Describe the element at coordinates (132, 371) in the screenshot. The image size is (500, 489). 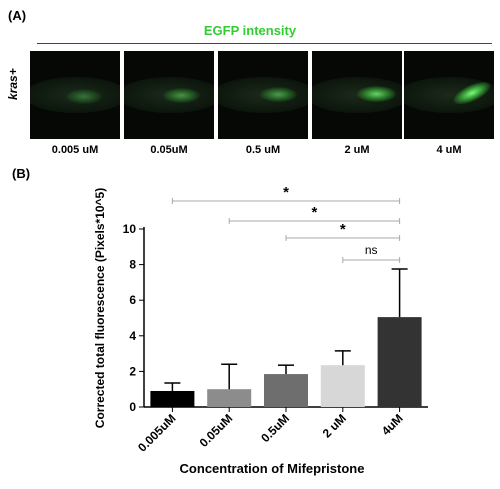
I see `y-tick-label: 2` at that location.